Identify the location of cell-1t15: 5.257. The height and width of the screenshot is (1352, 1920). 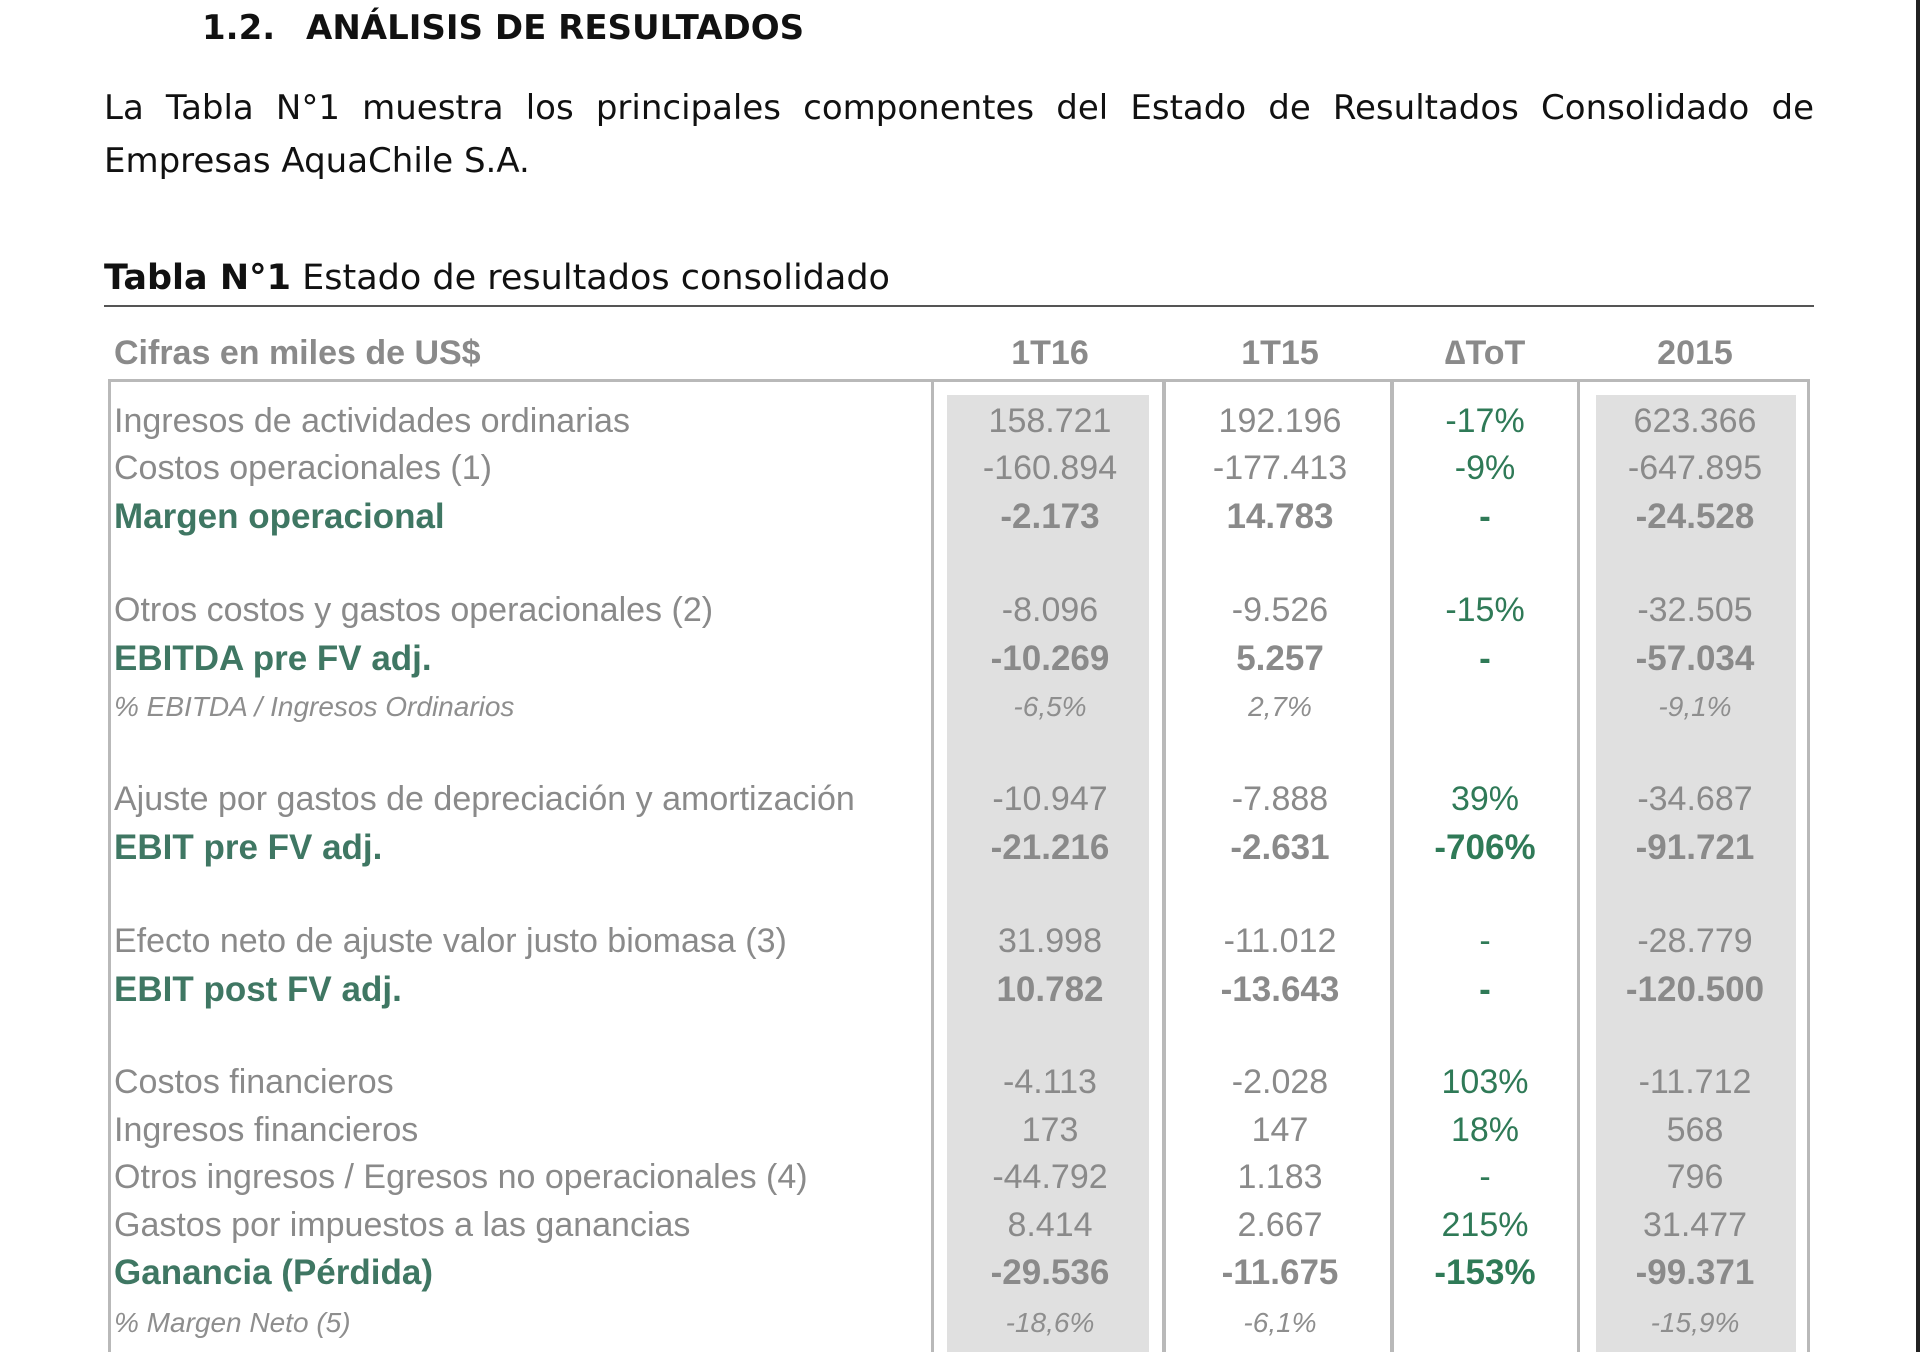
(1280, 658).